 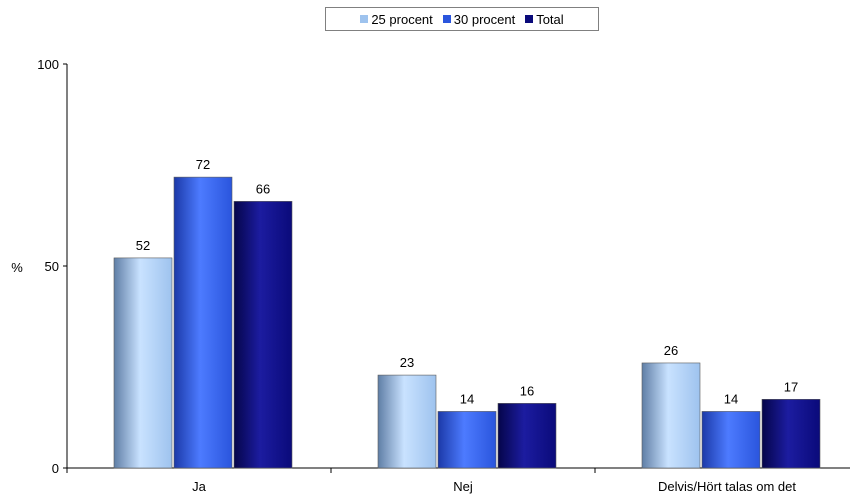 I want to click on y-tick-label-0: 0, so click(x=55, y=468).